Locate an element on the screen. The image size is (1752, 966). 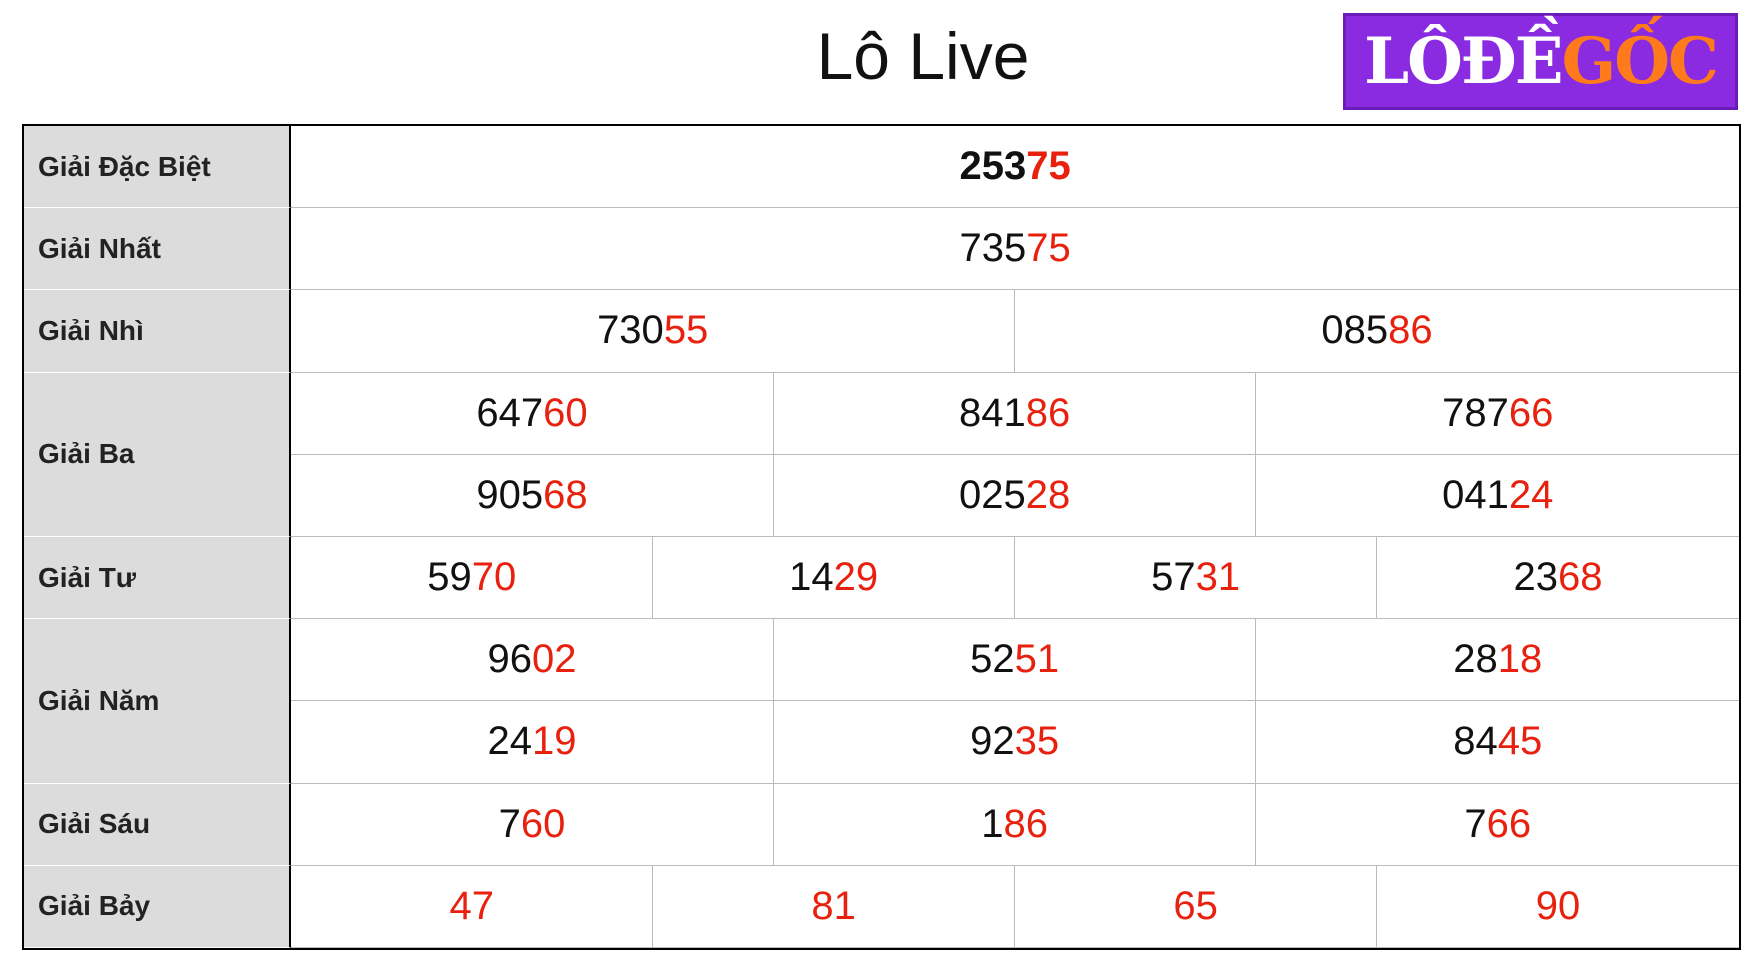
number-tail: 02 is located at coordinates (554, 659).